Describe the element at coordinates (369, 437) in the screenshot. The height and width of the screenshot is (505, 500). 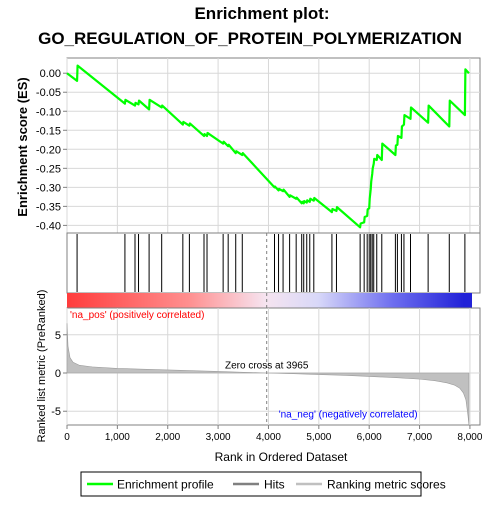
I see `x-tick-label: 6,000` at that location.